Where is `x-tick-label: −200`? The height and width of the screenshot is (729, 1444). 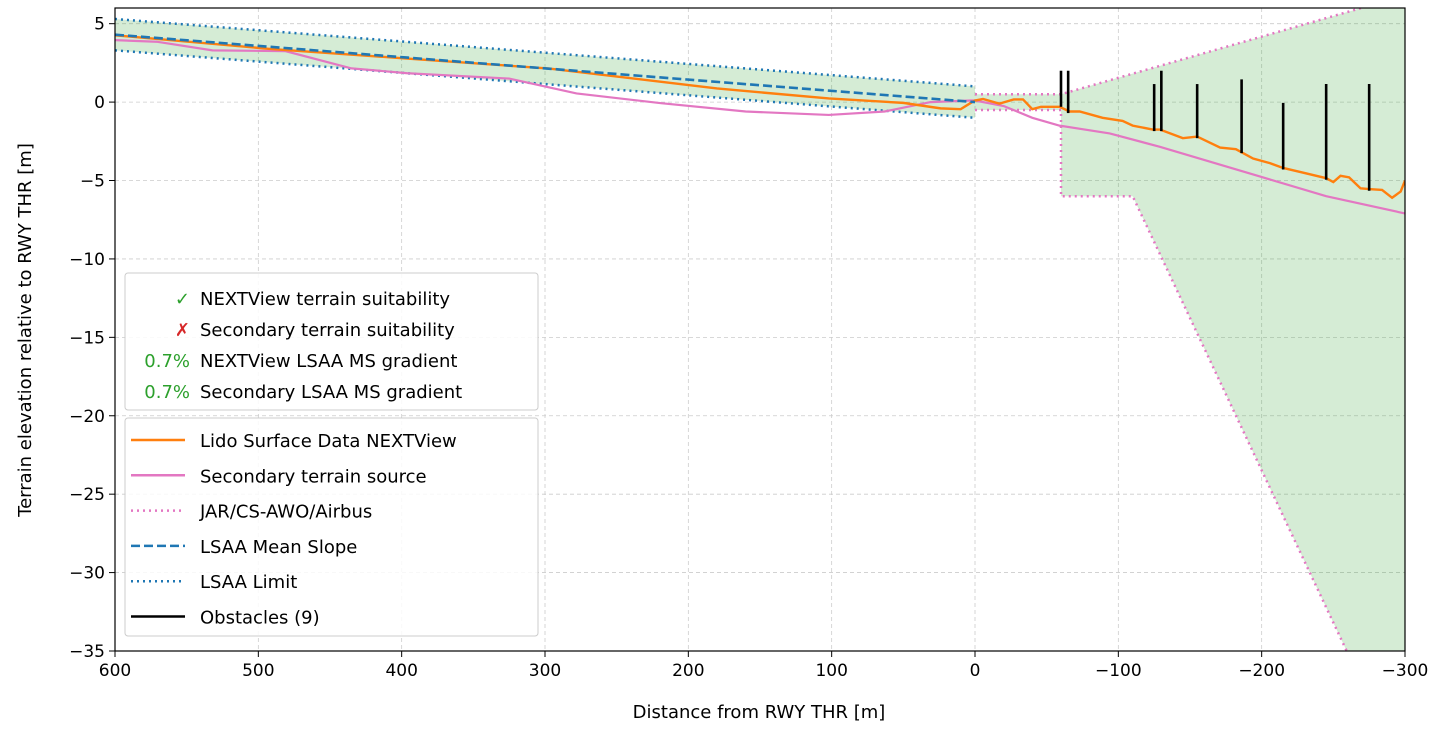
x-tick-label: −200 is located at coordinates (1261, 671).